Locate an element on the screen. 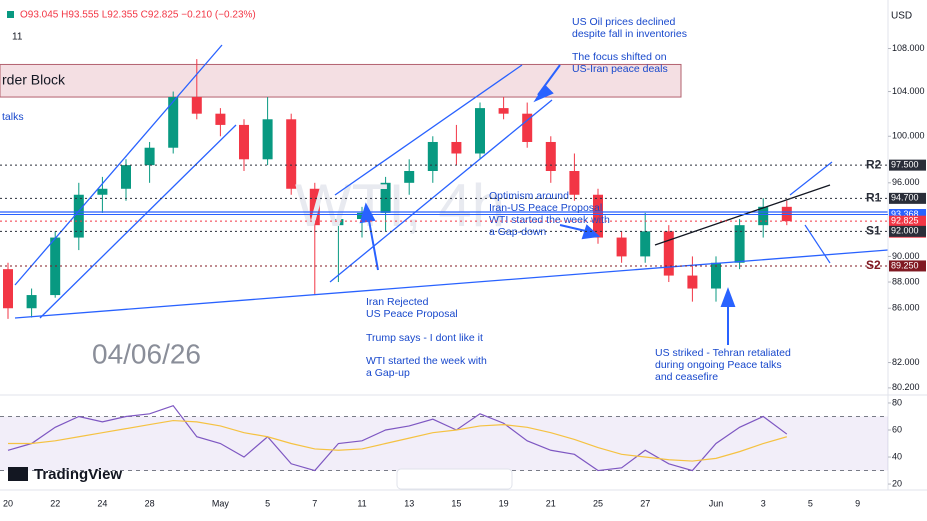 This screenshot has height=521, width=927. y-tick-label: 104.000 is located at coordinates (908, 91).